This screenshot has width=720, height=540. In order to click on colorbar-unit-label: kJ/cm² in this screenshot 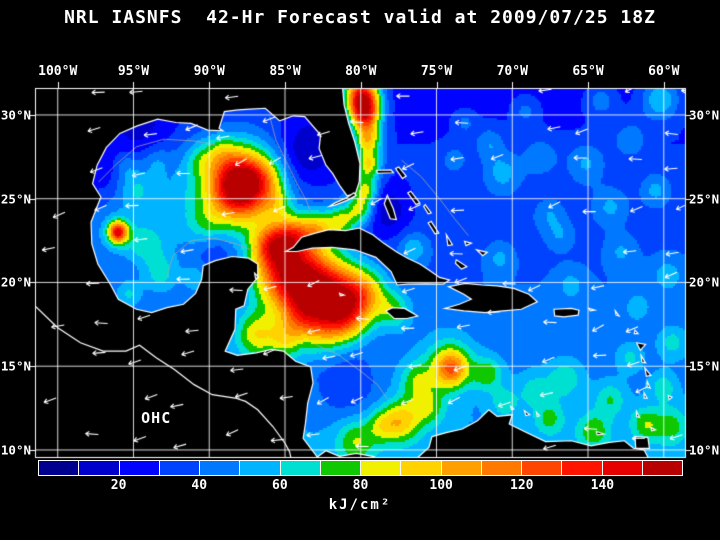, I will do `click(360, 505)`.